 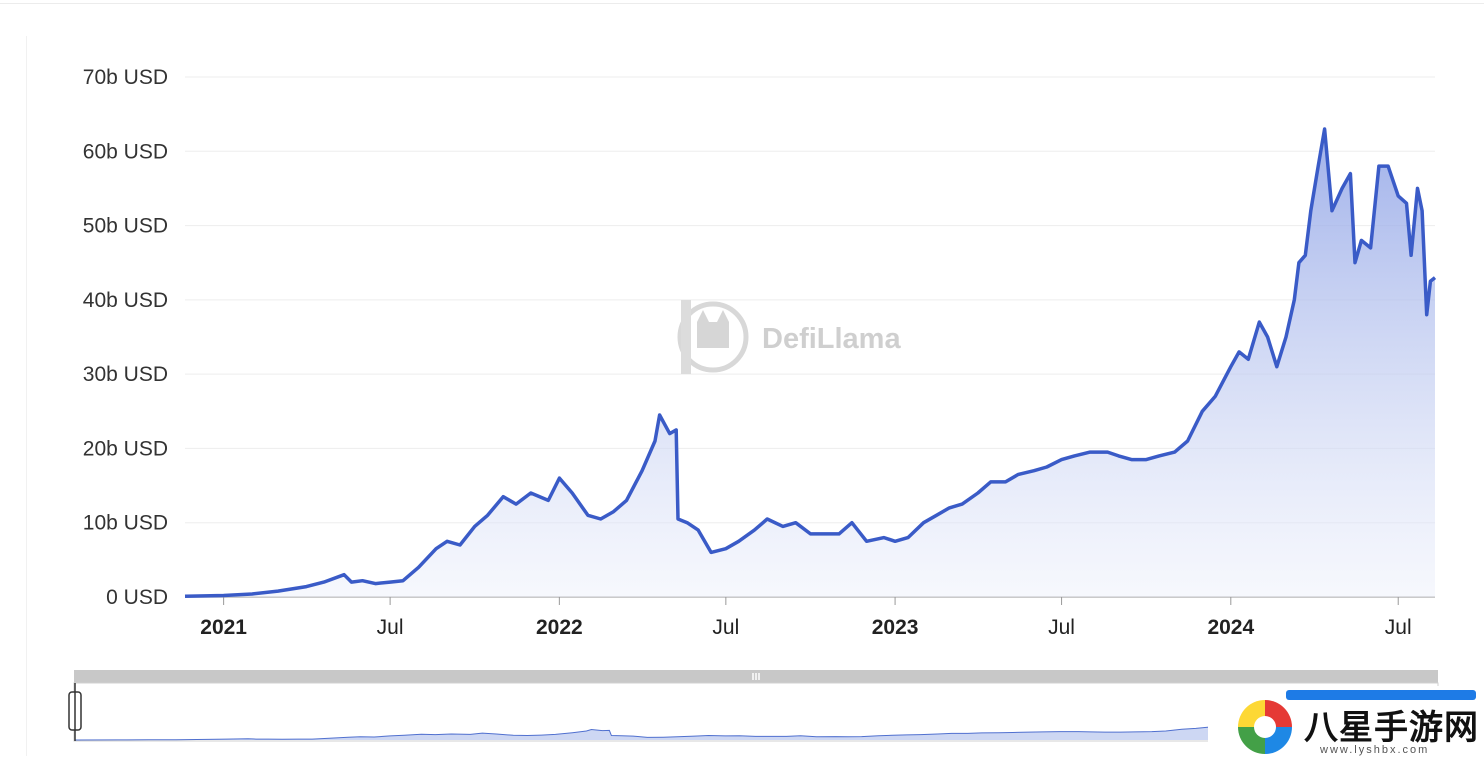 I want to click on y-tick-label: 70b USD, so click(x=125, y=77).